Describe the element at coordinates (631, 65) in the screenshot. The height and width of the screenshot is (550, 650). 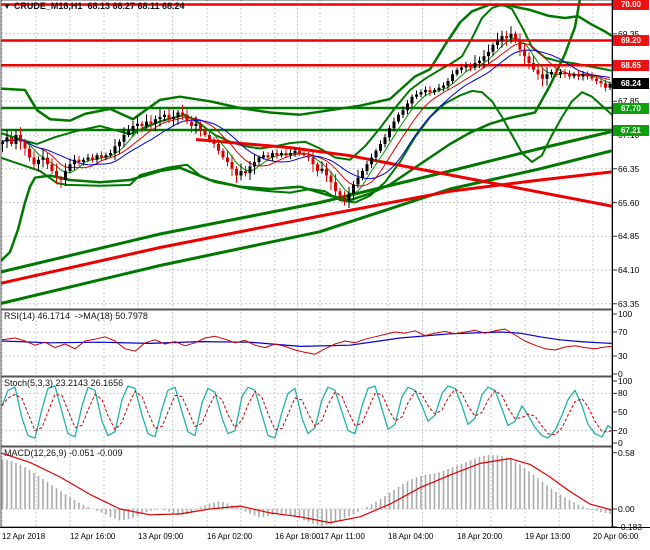
I see `price-level-badge: 68.65` at that location.